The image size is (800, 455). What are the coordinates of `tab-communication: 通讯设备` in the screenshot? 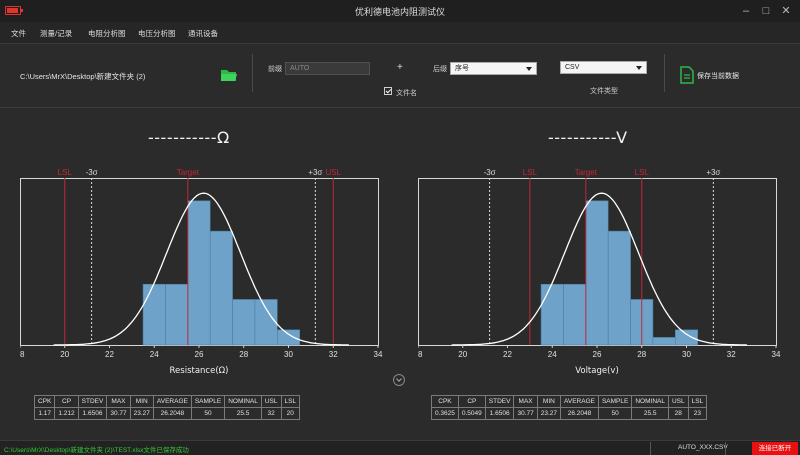 It's located at (203, 33).